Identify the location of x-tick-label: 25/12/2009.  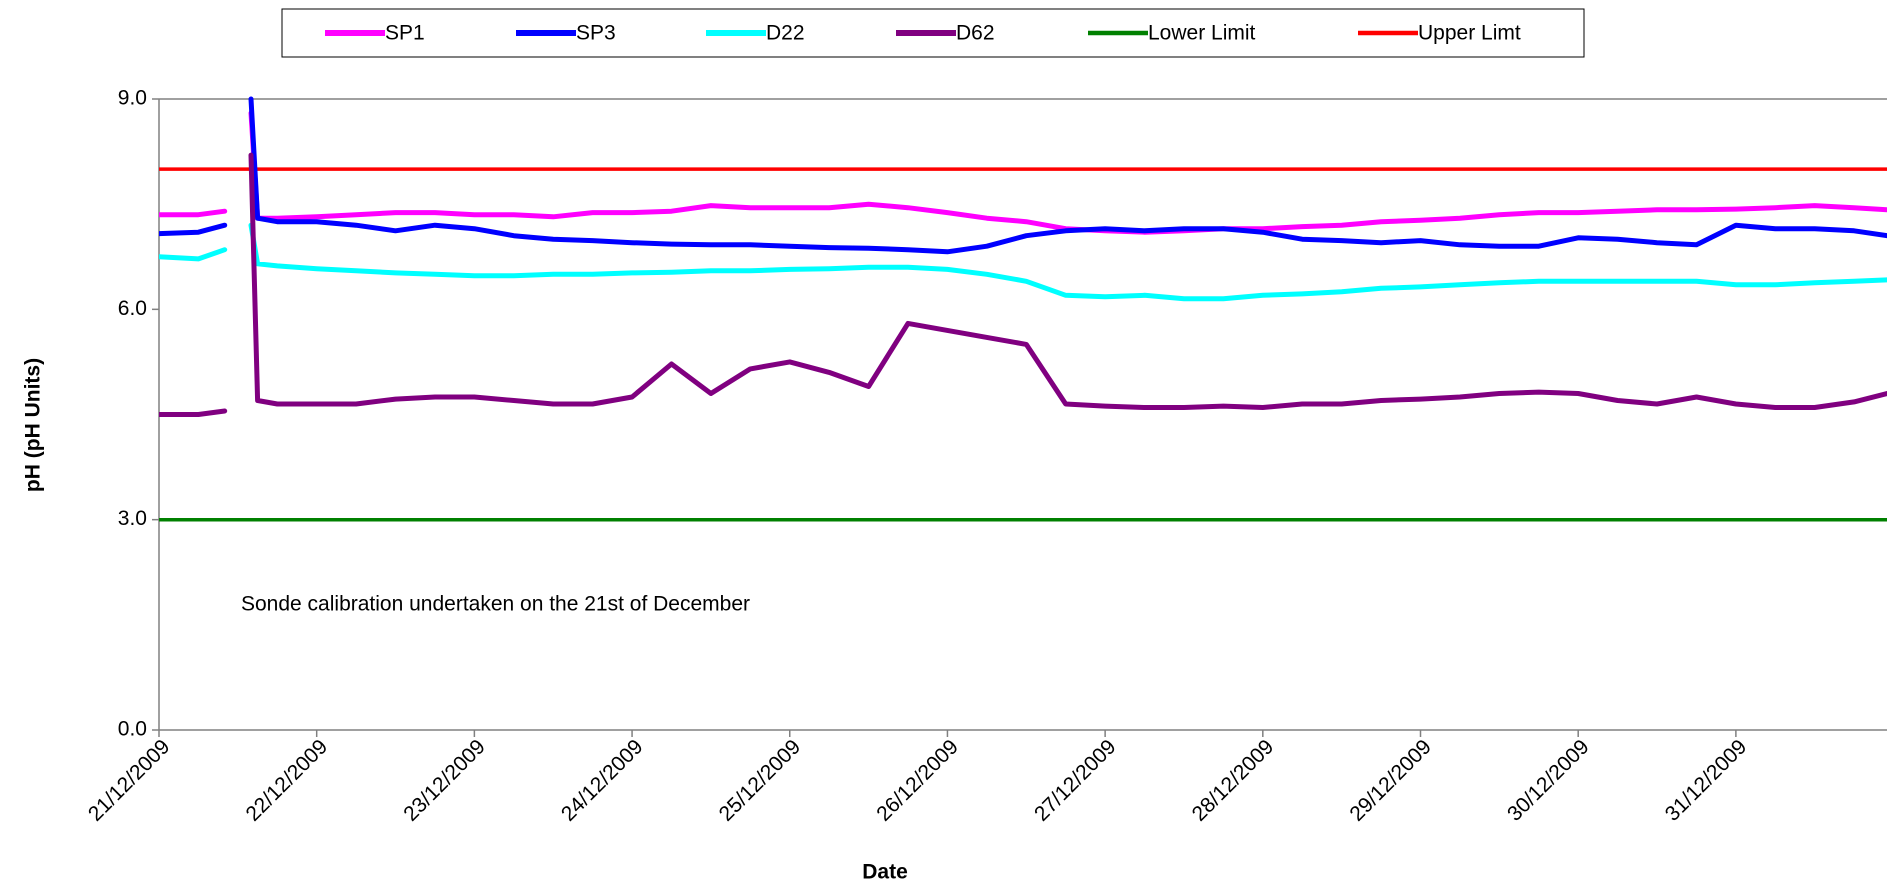
(760, 780).